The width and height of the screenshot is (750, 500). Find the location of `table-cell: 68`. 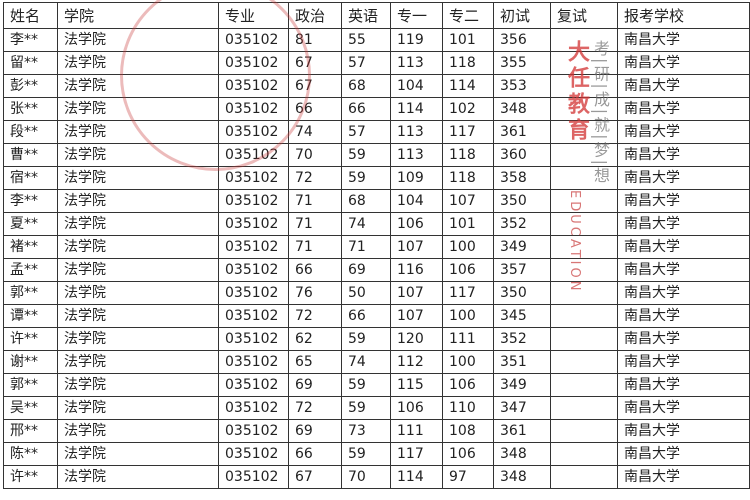

table-cell: 68 is located at coordinates (366, 201).